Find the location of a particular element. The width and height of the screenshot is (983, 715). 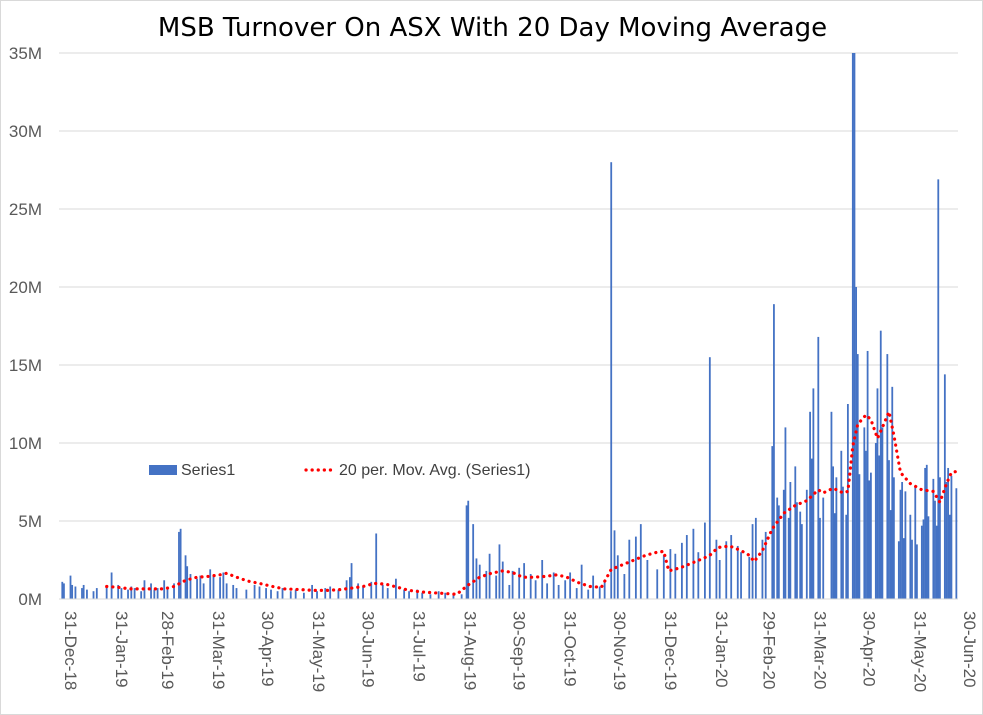

x-tick-label: 30-Jun-19 is located at coordinates (368, 649).